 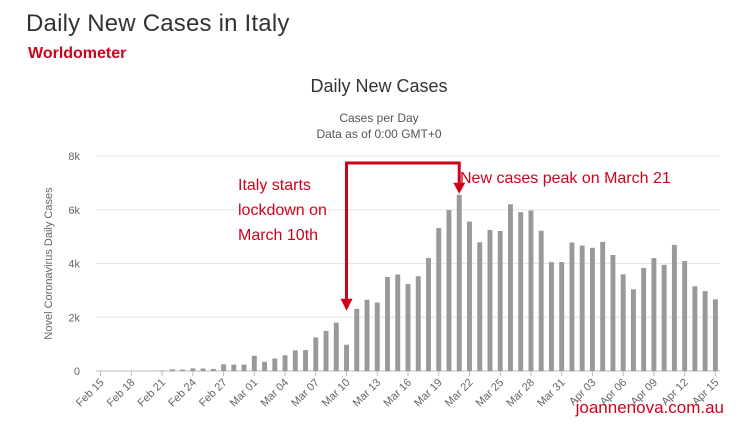 What do you see at coordinates (520, 393) in the screenshot?
I see `x-tick-label: Mar 28` at bounding box center [520, 393].